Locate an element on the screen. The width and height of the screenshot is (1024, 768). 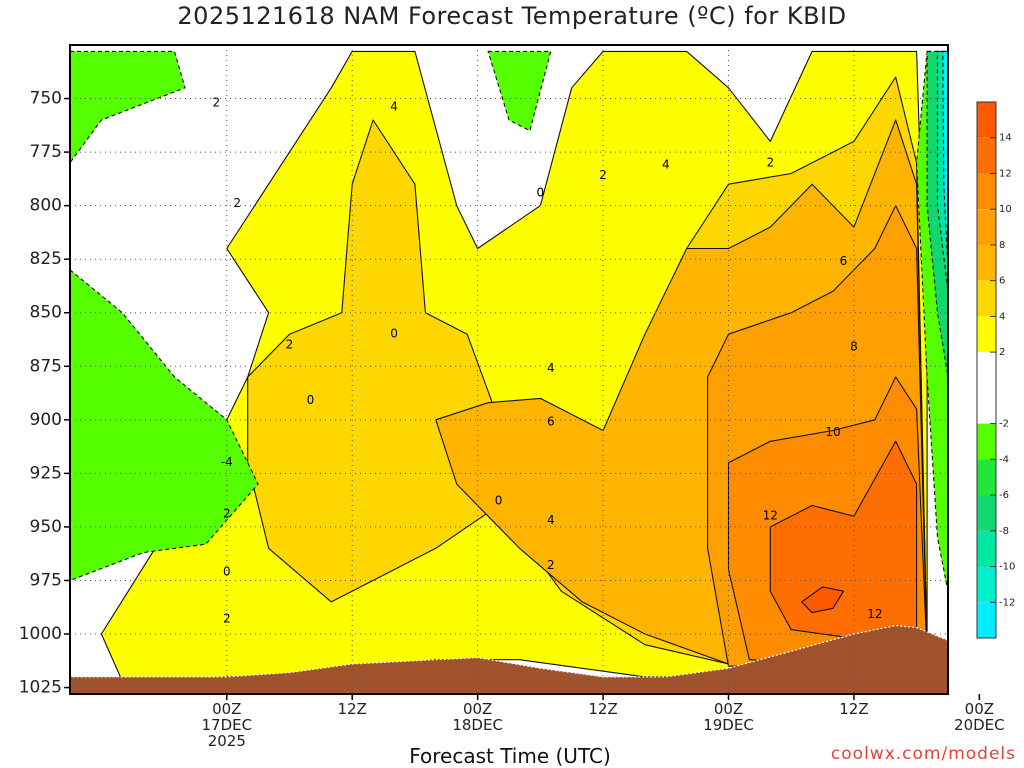
colorbar-band-minus6 is located at coordinates (986, 477).